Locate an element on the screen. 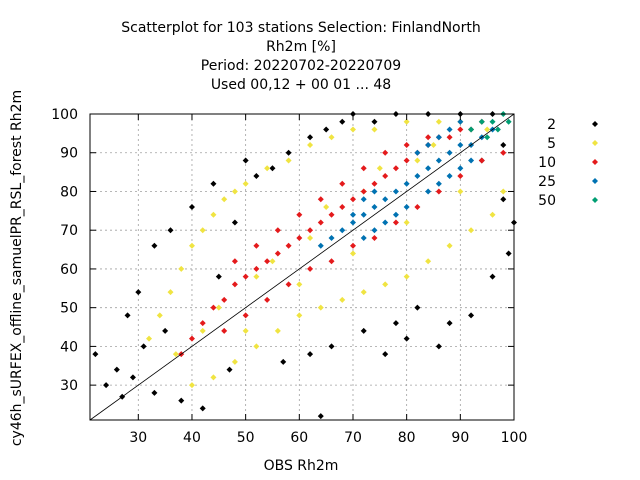 This screenshot has width=640, height=480. legend-label: 5 is located at coordinates (551, 144).